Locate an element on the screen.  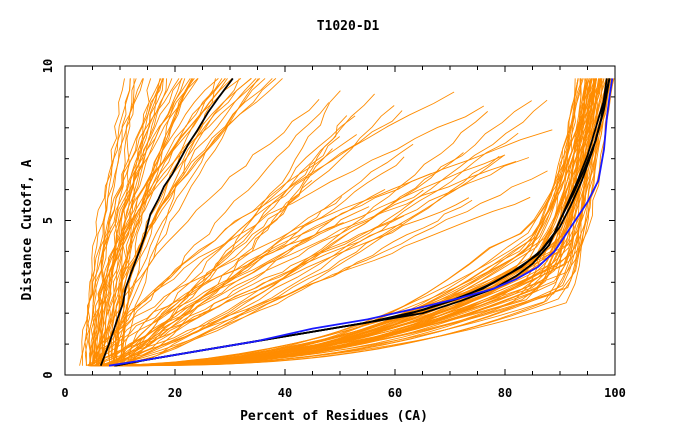
x-tick-label: 80 is located at coordinates (505, 393).